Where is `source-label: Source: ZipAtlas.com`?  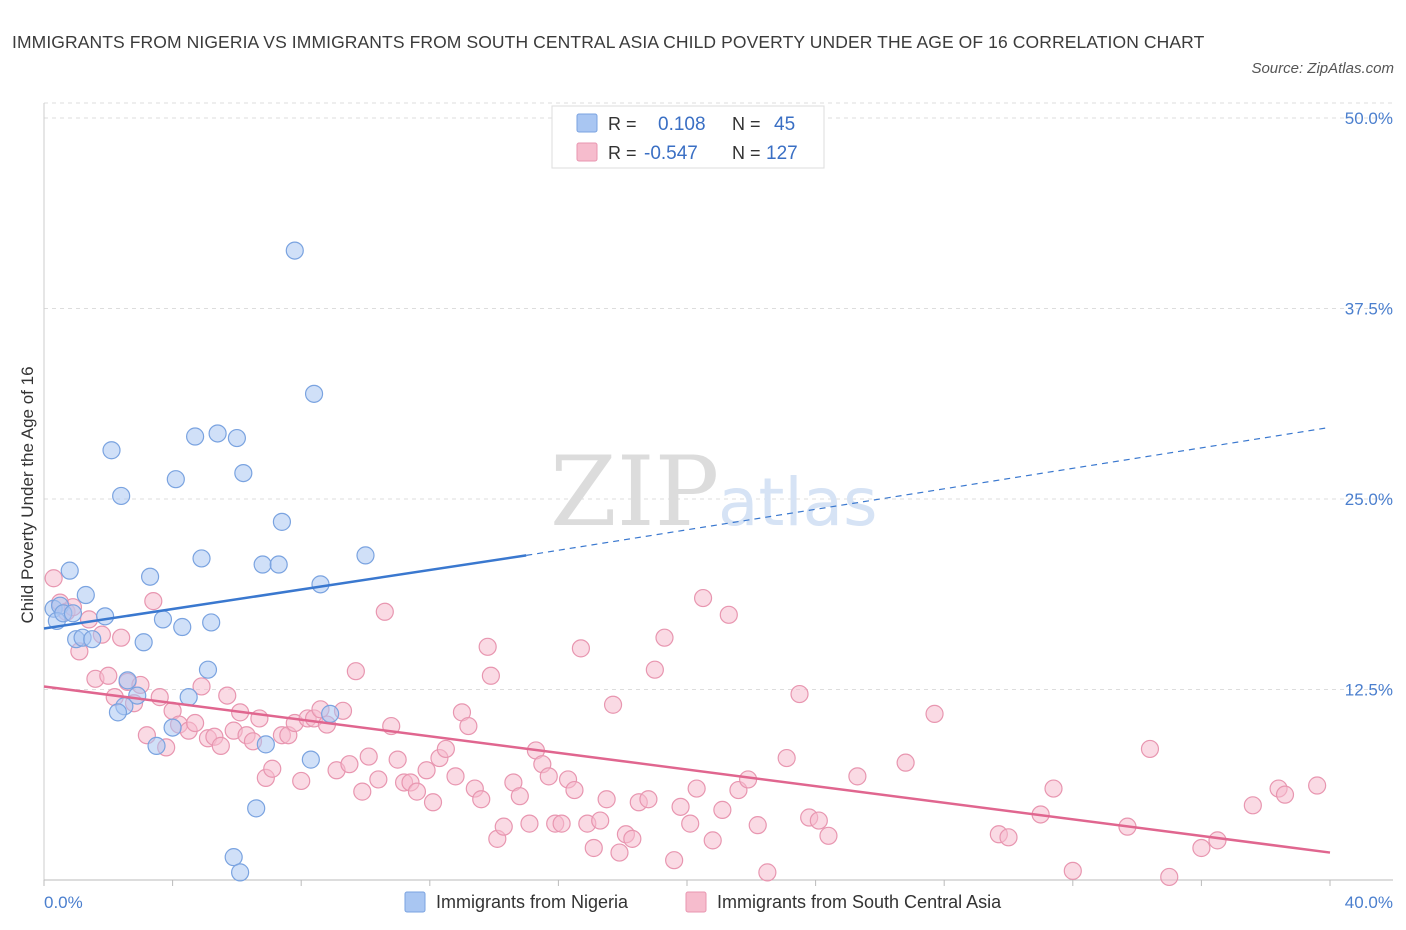
source-label: Source: ZipAtlas.com is located at coordinates (1322, 68).